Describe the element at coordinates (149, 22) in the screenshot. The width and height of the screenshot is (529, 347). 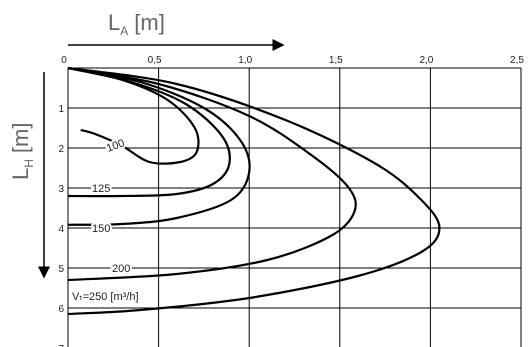
I see `x-label-unit: [m]` at that location.